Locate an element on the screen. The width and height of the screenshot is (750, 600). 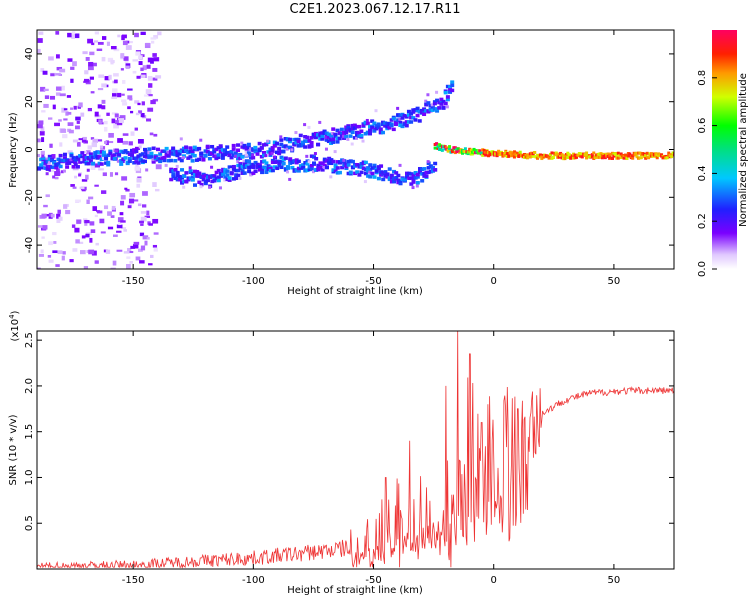
y-tick-label: 2.5 is located at coordinates (29, 340).